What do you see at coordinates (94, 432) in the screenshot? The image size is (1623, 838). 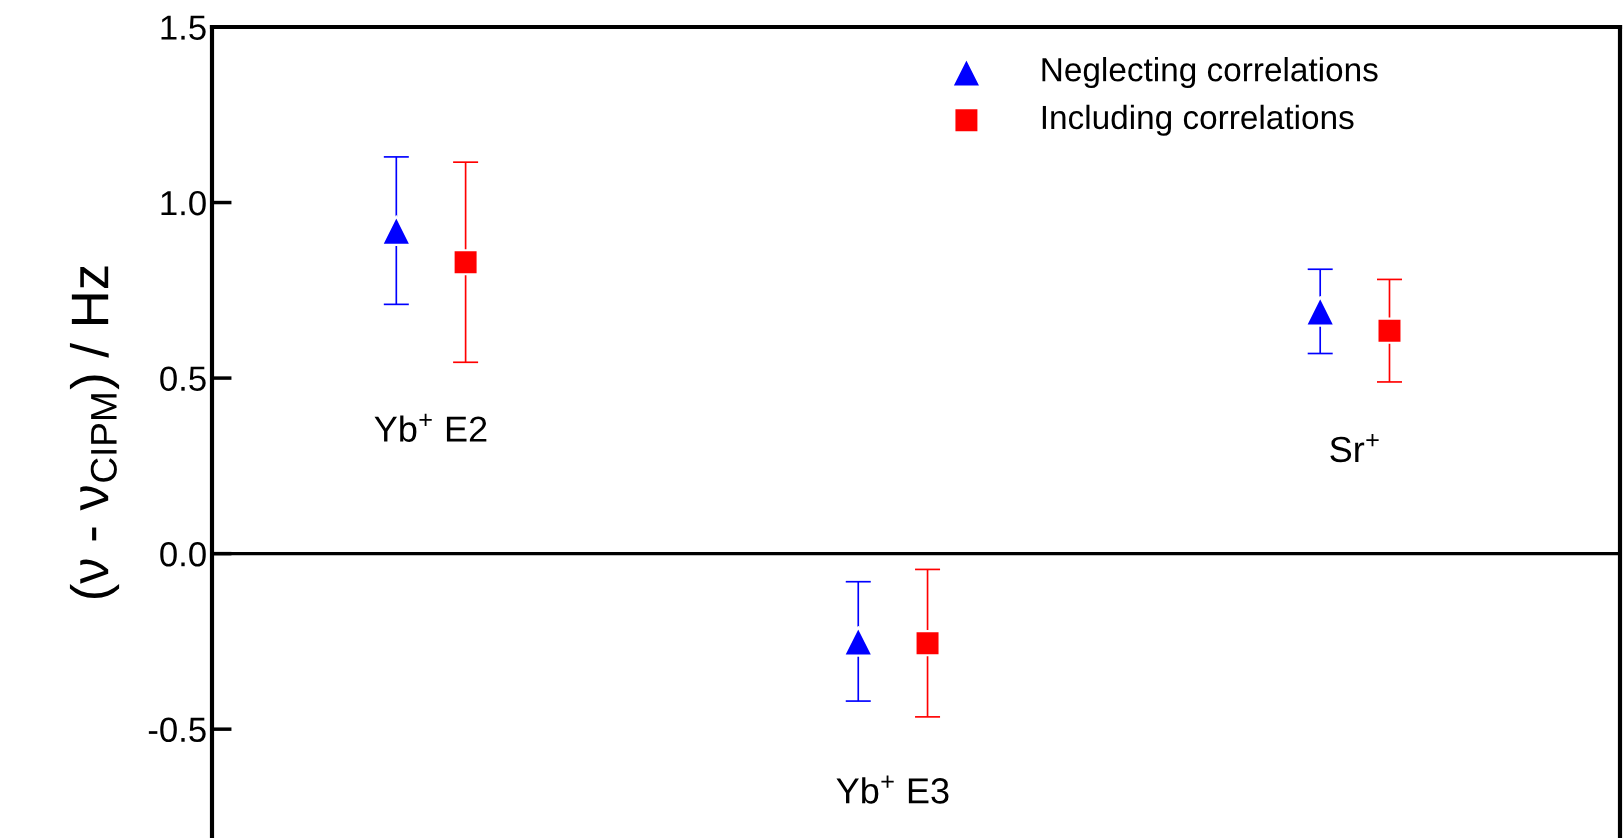 I see `y-axis-title: (ν - ν$_{CIPM}$) / Hz` at bounding box center [94, 432].